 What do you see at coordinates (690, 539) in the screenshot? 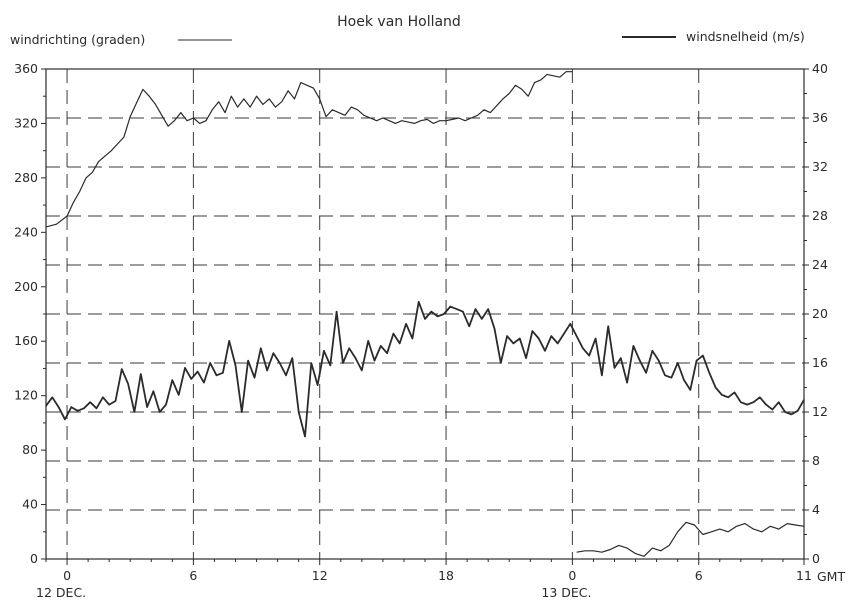
I see `series-line-wind-direction` at bounding box center [690, 539].